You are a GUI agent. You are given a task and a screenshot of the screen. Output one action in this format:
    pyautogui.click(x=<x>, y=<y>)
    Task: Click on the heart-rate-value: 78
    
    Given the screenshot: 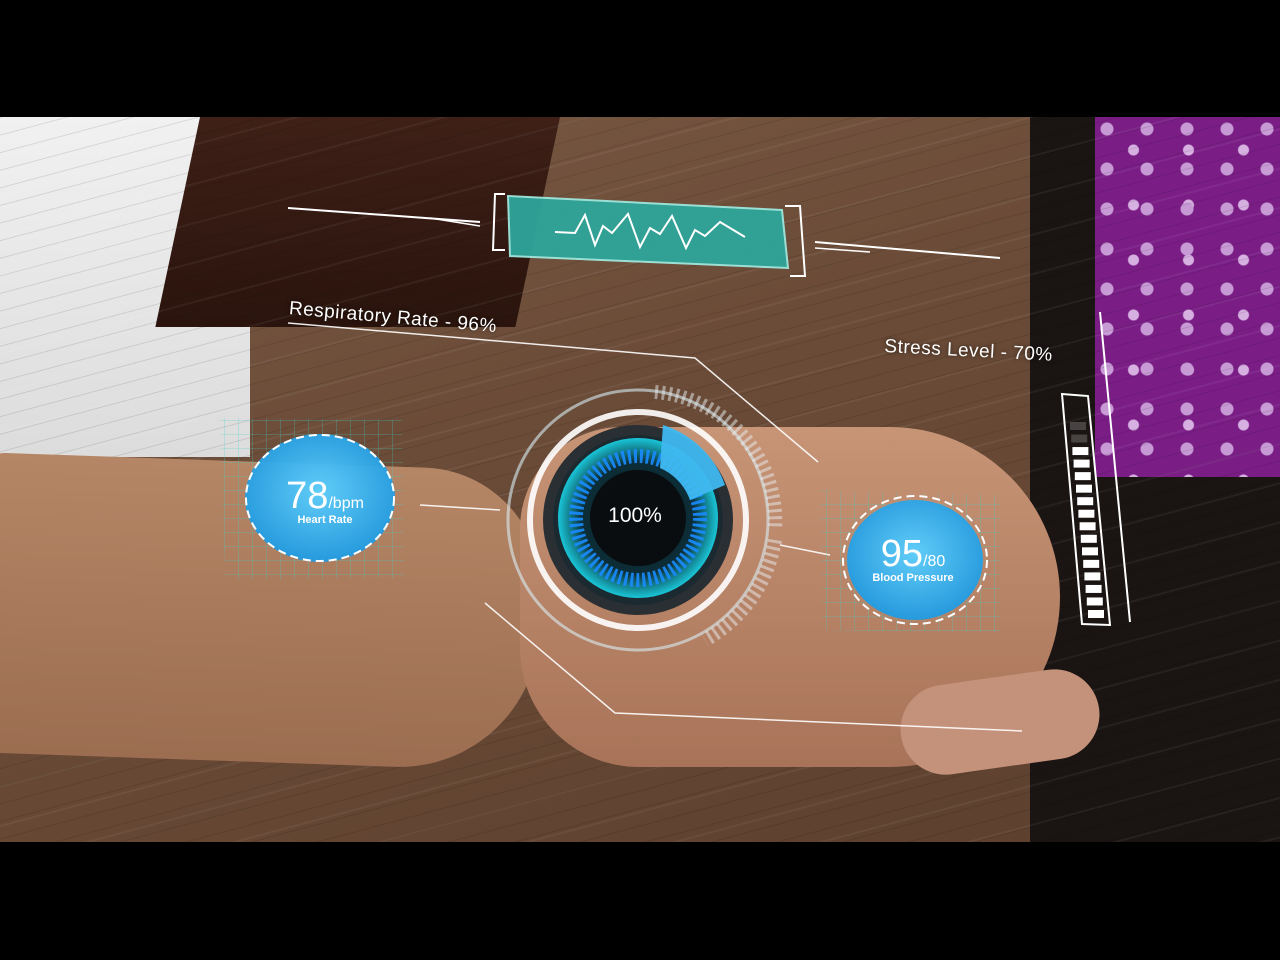 What is the action you would take?
    pyautogui.click(x=307, y=496)
    